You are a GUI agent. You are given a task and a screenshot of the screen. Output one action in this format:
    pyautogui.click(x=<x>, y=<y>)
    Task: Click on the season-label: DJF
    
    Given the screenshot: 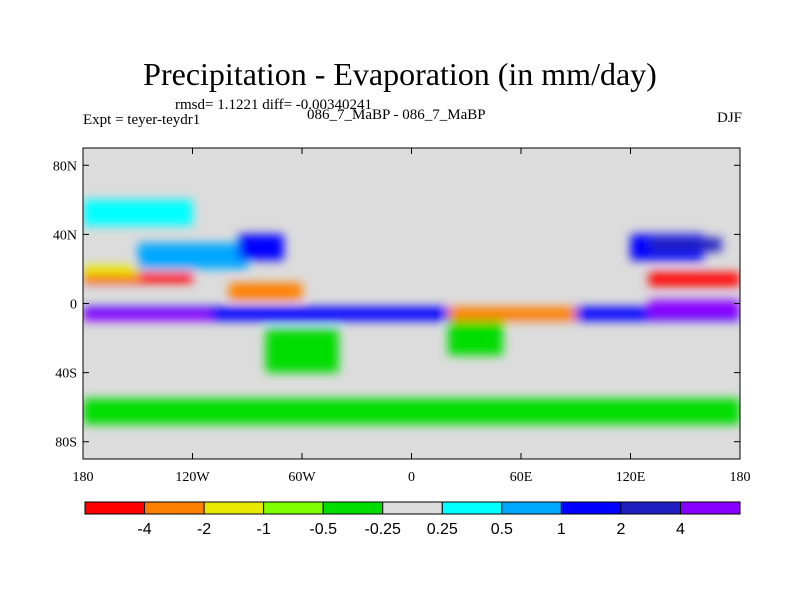 What is the action you would take?
    pyautogui.click(x=729, y=118)
    